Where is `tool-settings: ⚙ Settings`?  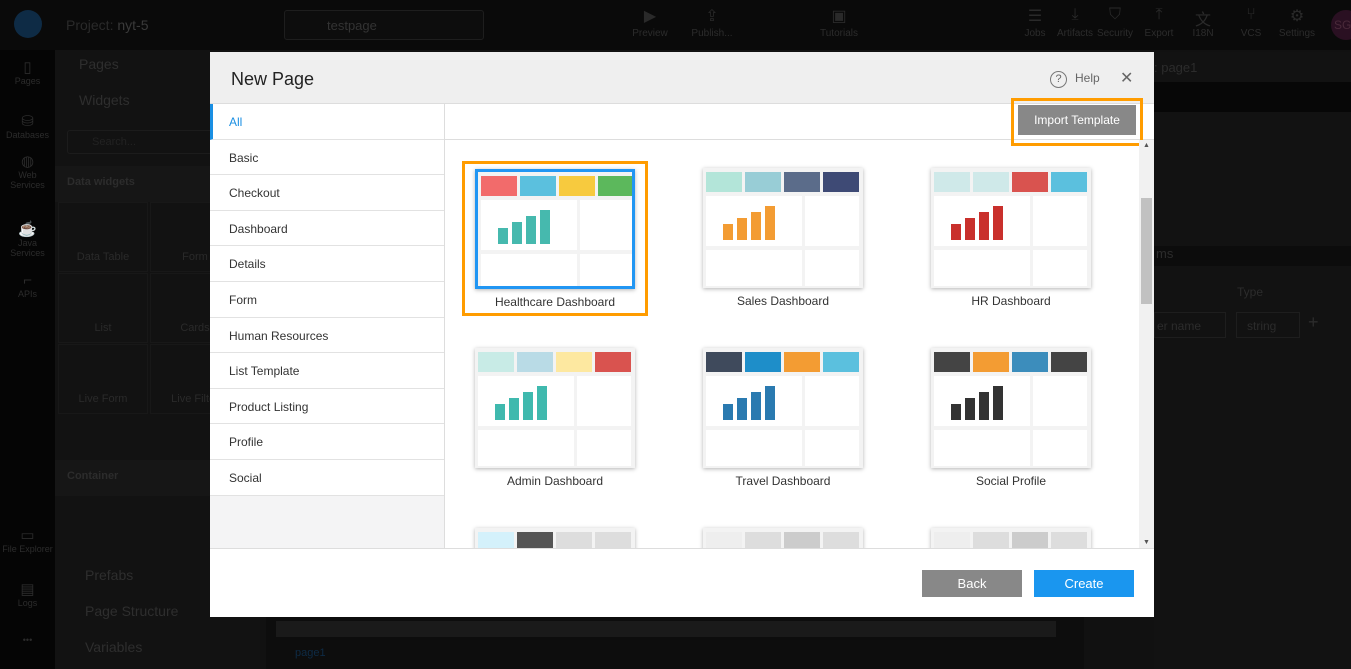
tool-settings: ⚙ Settings is located at coordinates (1297, 22).